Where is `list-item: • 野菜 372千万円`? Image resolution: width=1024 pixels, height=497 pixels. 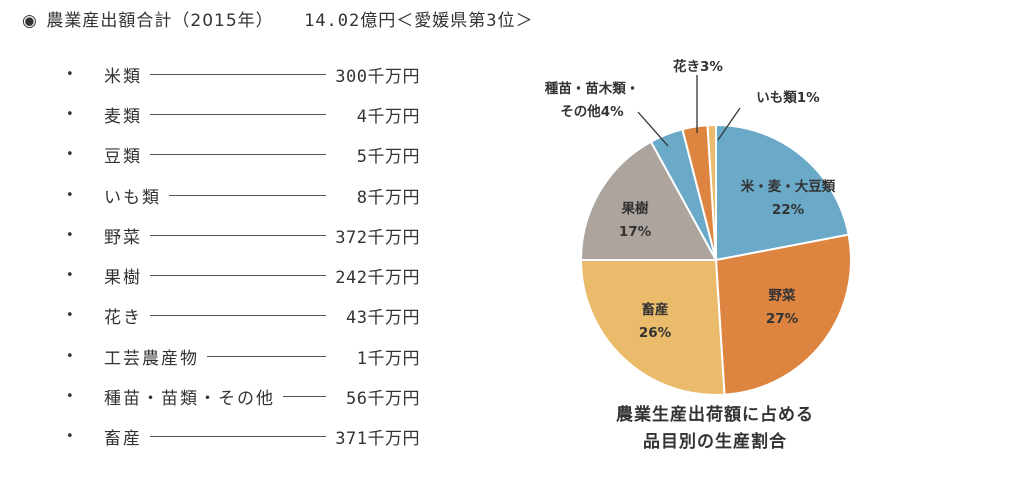 list-item: • 野菜 372千万円 is located at coordinates (240, 235).